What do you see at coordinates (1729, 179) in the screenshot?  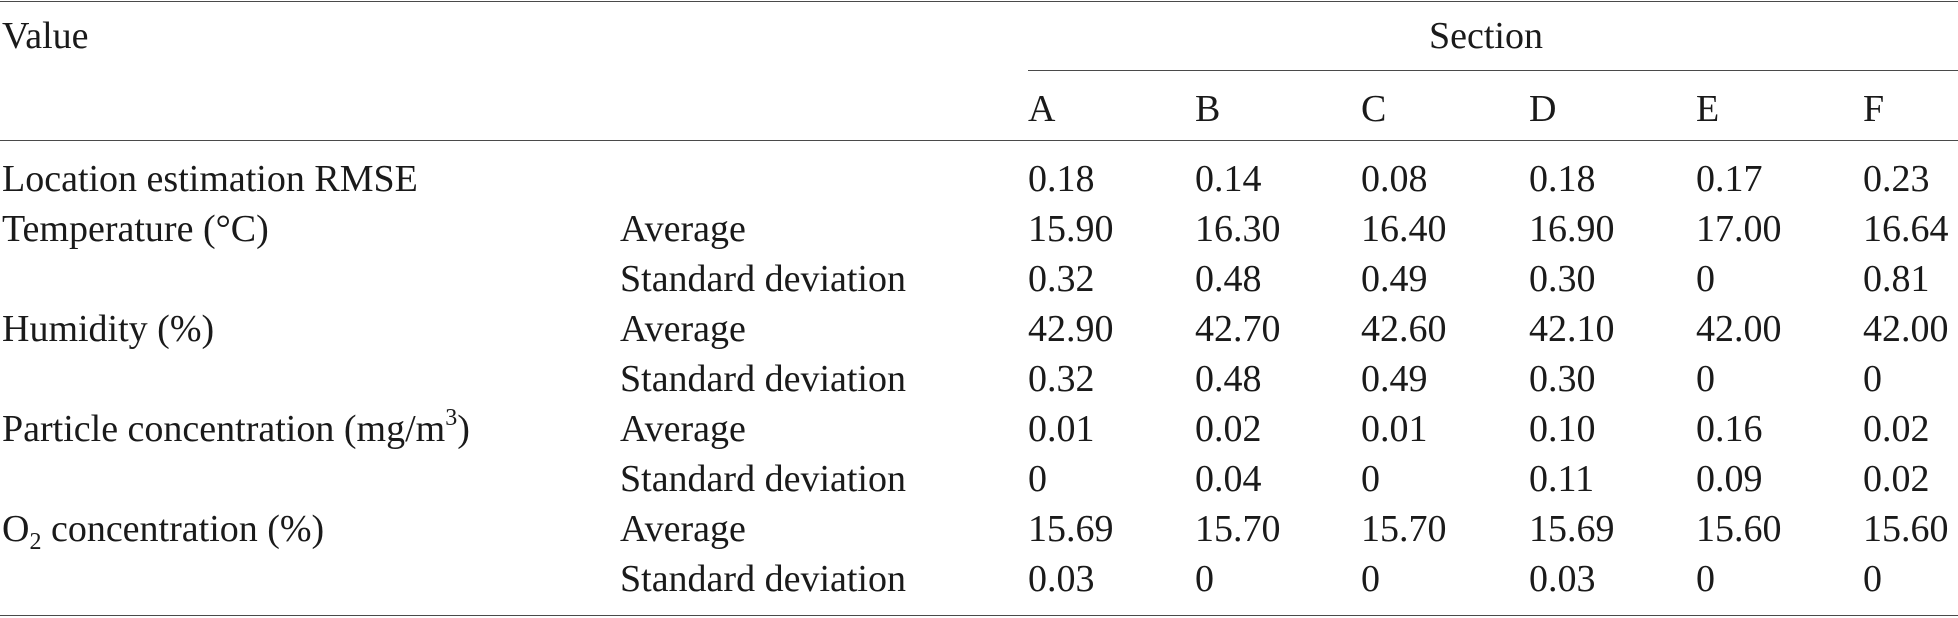 I see `table-cell: 0.17` at bounding box center [1729, 179].